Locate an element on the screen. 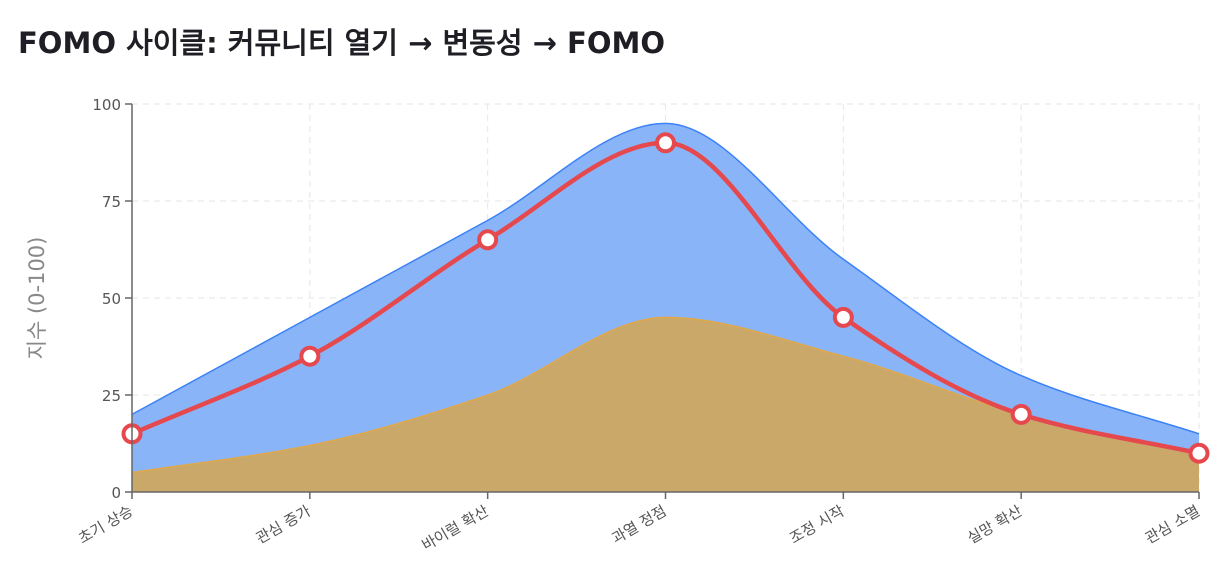 The height and width of the screenshot is (581, 1231). x-tick-label: 관심 소멸 is located at coordinates (1172, 525).